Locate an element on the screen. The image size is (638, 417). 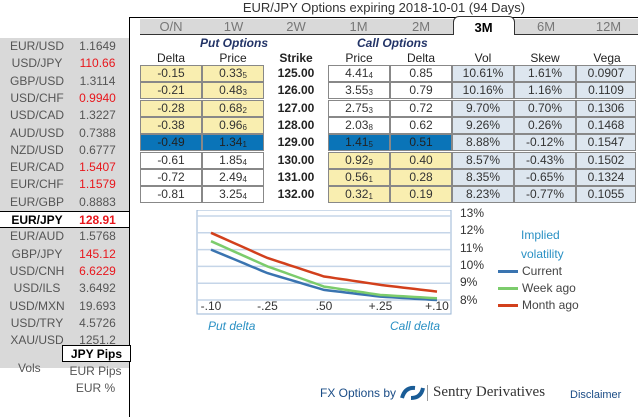
call-price-value: 4.41 is located at coordinates (356, 73).